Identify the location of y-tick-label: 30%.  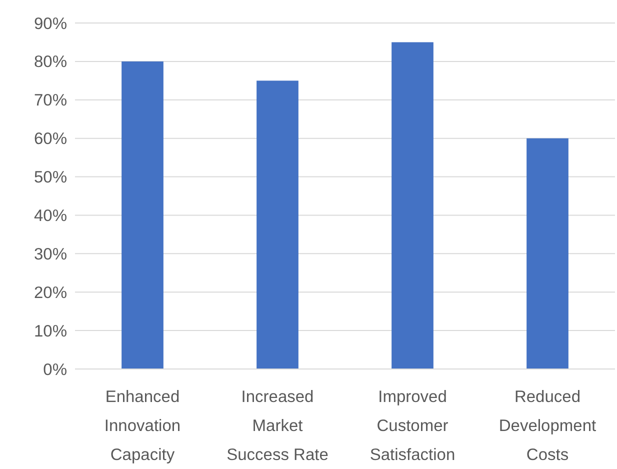
(51, 254).